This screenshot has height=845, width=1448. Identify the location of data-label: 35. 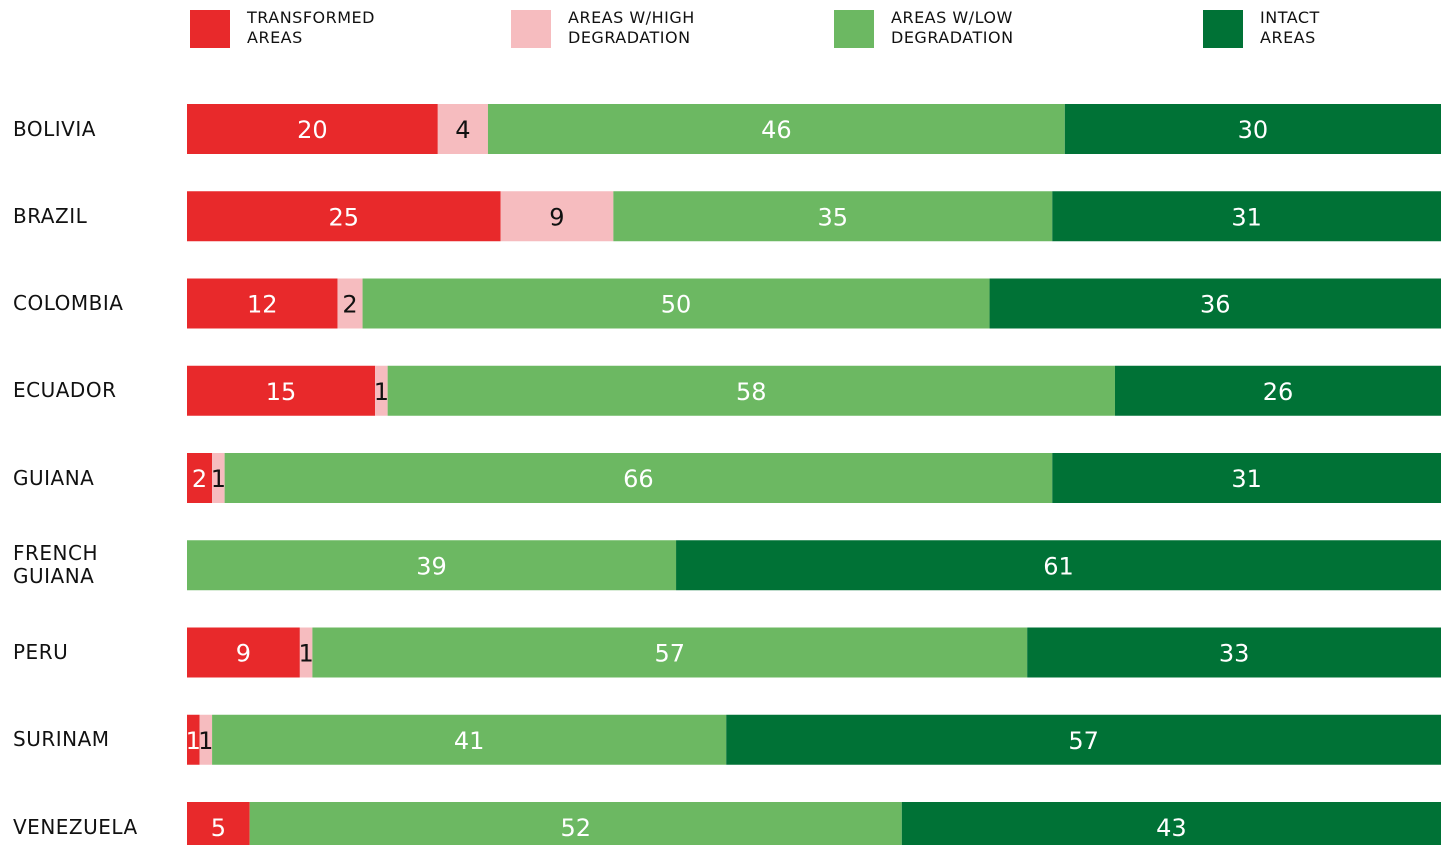
(833, 217).